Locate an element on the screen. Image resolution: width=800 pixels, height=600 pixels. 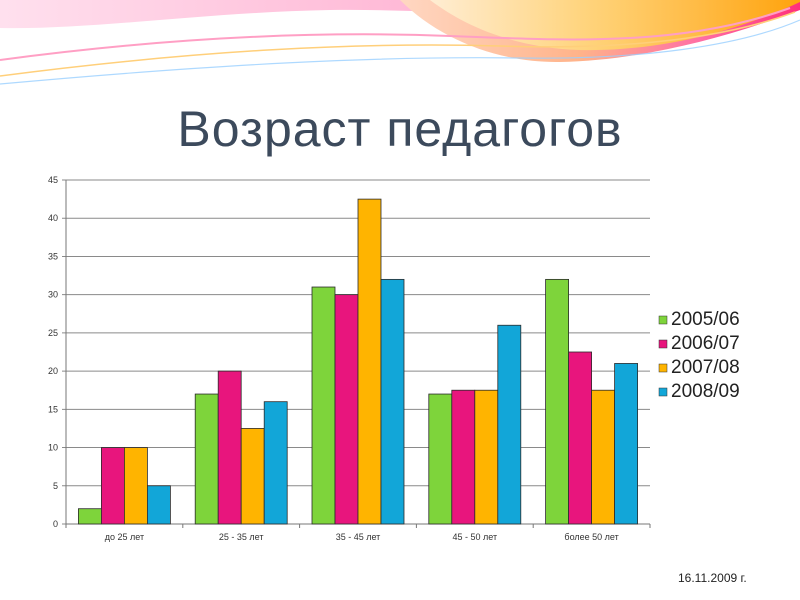
legend-label: 2006/07 is located at coordinates (705, 343).